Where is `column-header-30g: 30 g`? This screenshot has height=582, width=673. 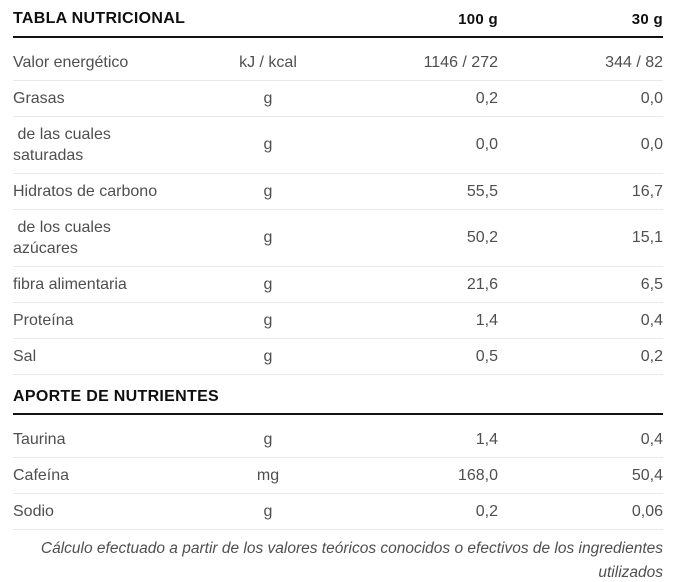 column-header-30g: 30 g is located at coordinates (647, 19).